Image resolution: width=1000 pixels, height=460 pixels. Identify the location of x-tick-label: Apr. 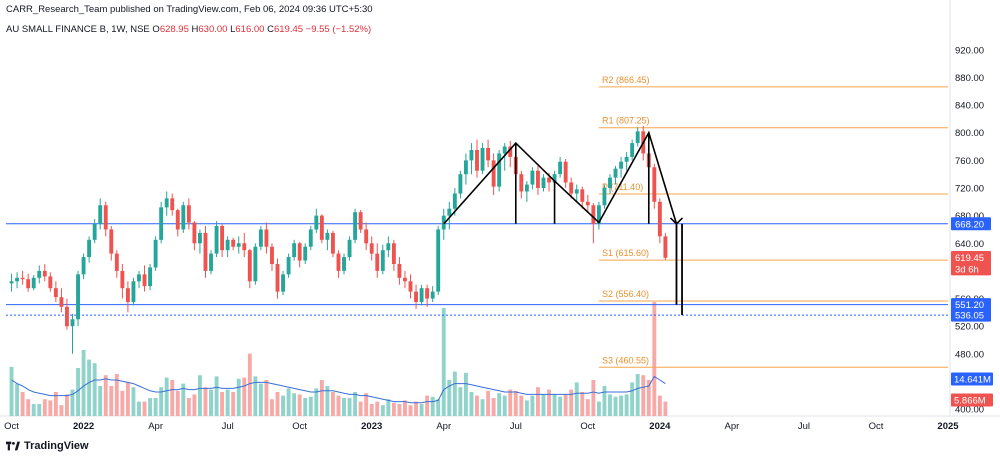
(443, 426).